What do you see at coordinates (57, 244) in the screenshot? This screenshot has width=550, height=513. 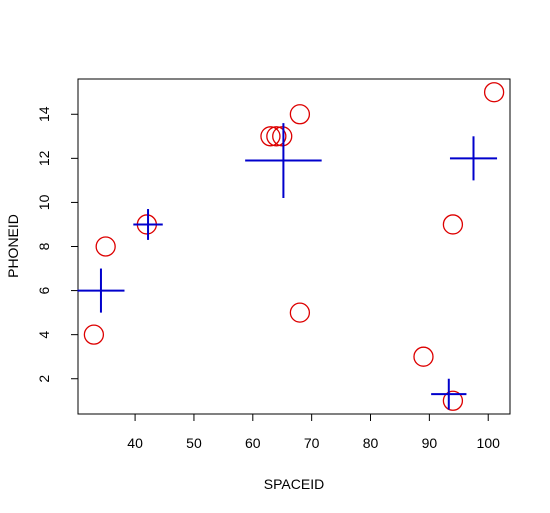 I see `y-axis: 2 4 6 8 10 12 14` at bounding box center [57, 244].